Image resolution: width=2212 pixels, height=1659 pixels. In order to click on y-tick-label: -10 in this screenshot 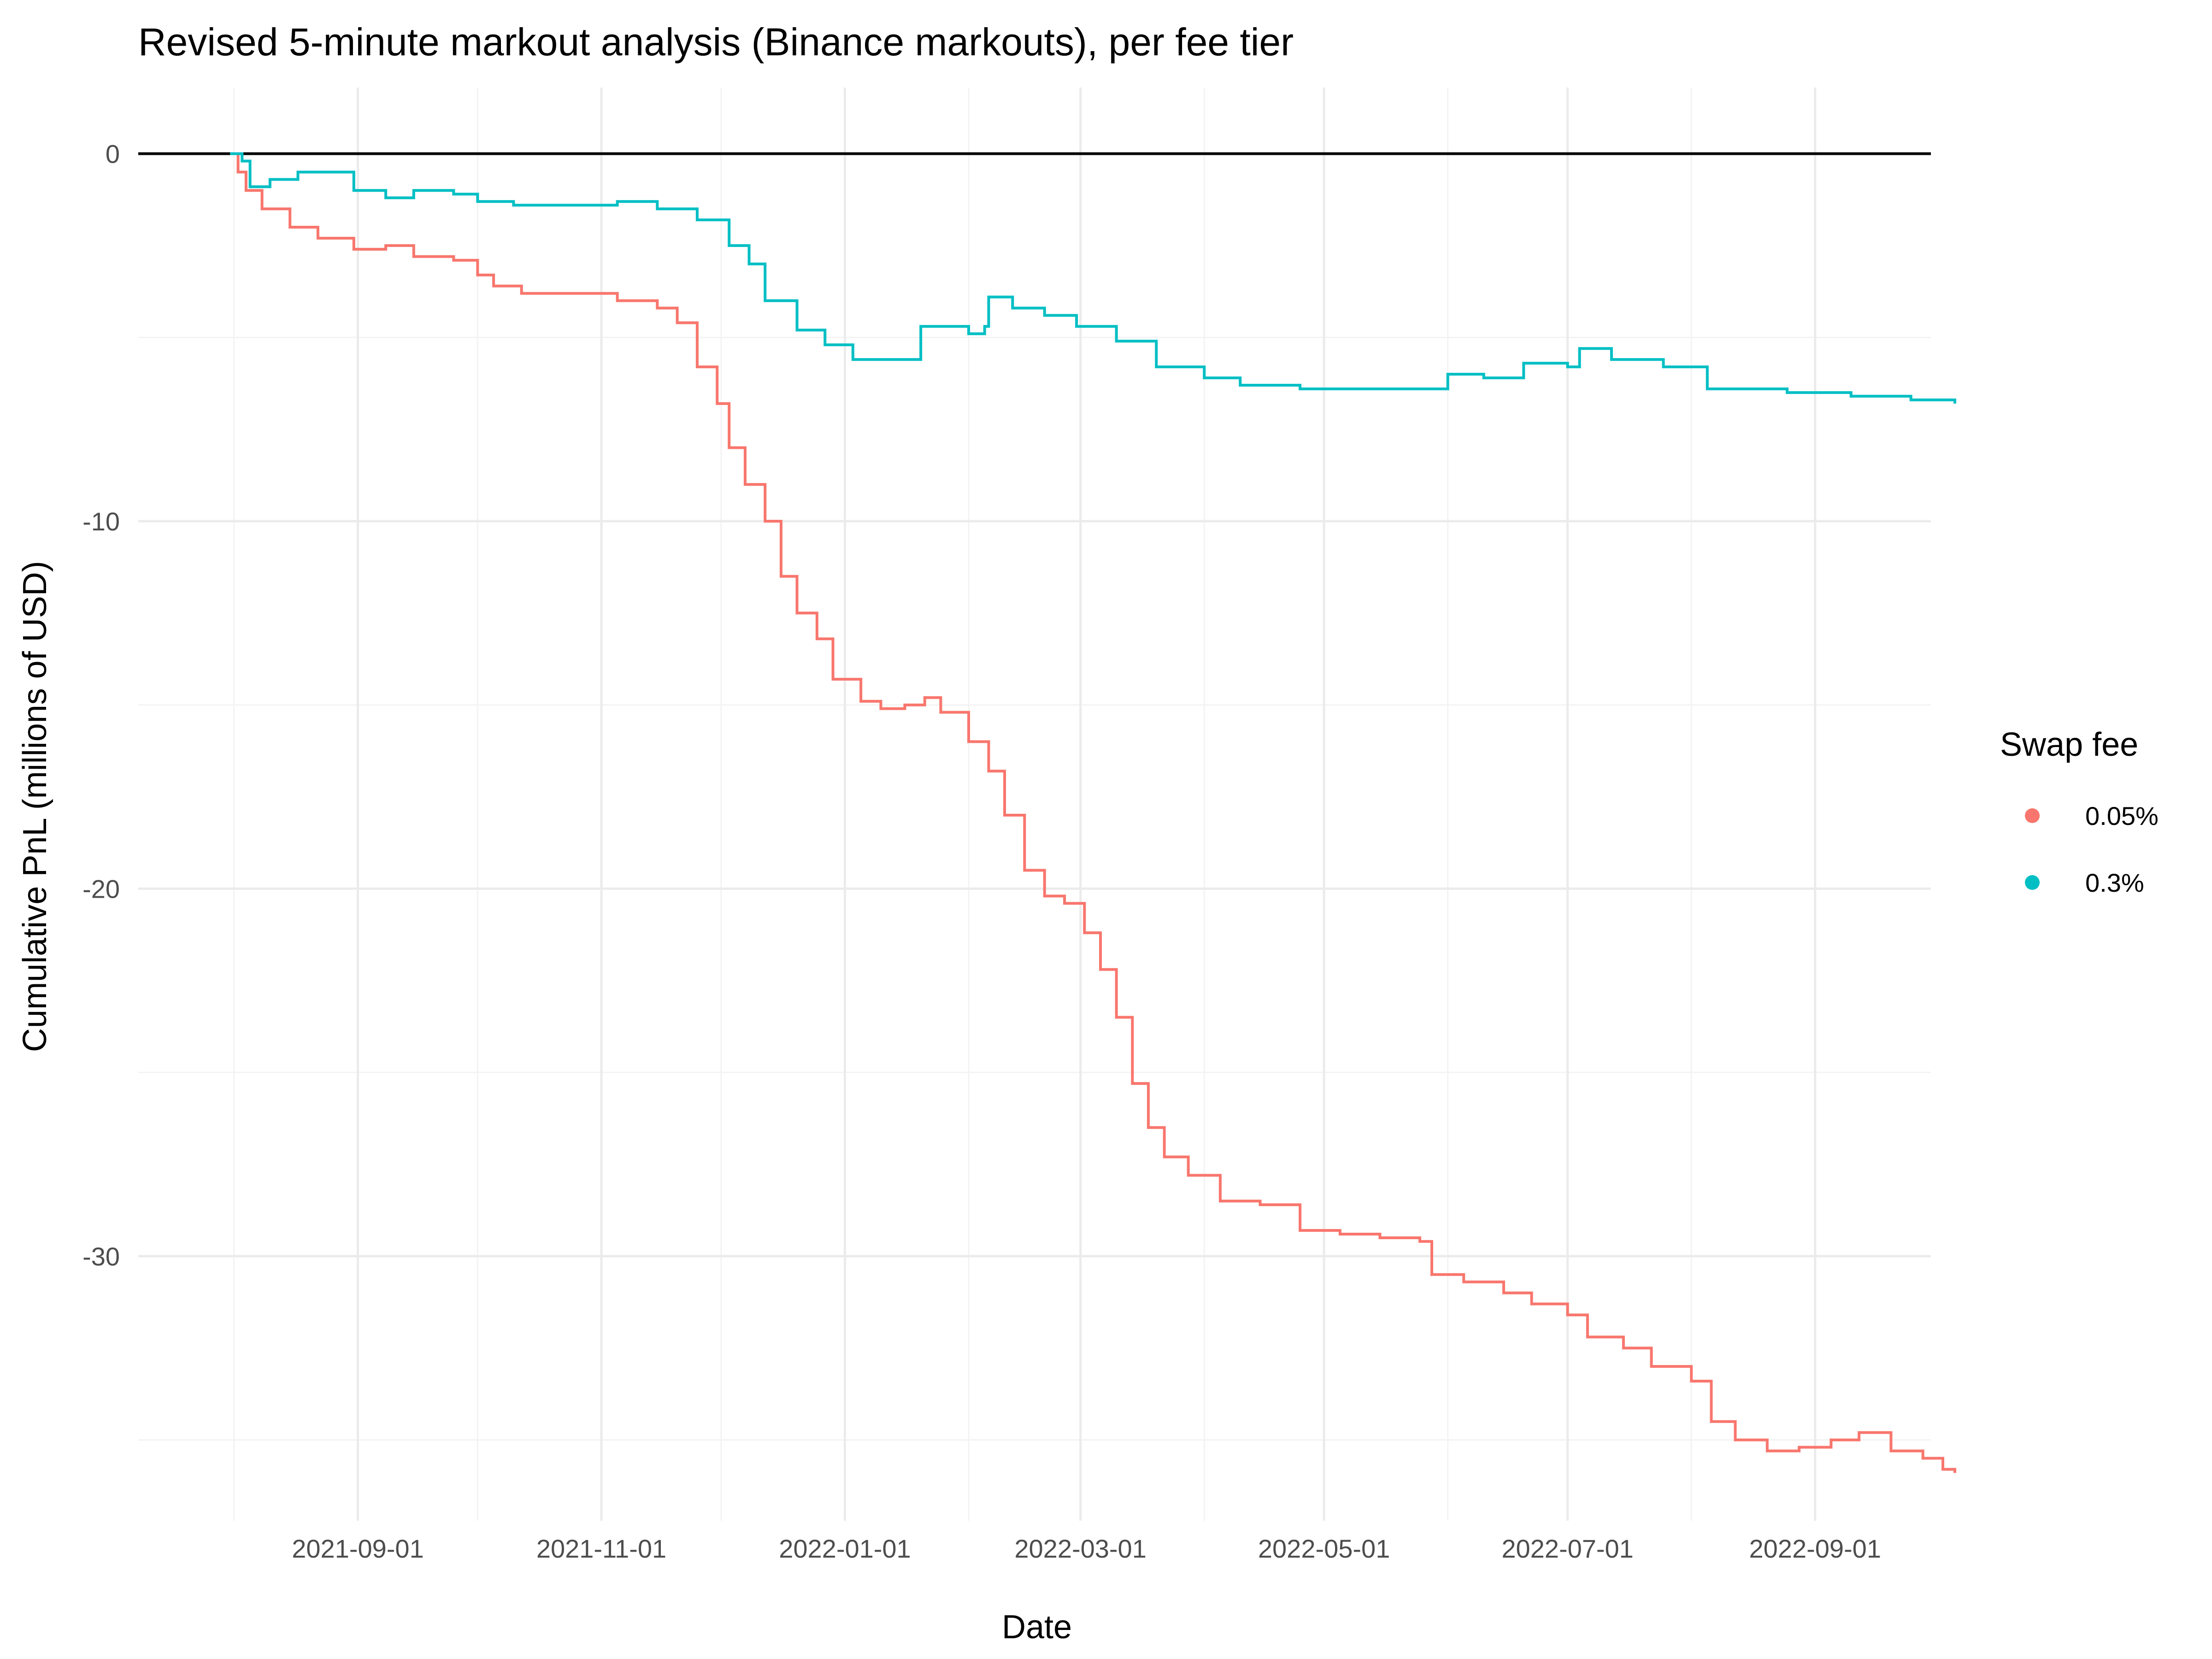, I will do `click(101, 521)`.